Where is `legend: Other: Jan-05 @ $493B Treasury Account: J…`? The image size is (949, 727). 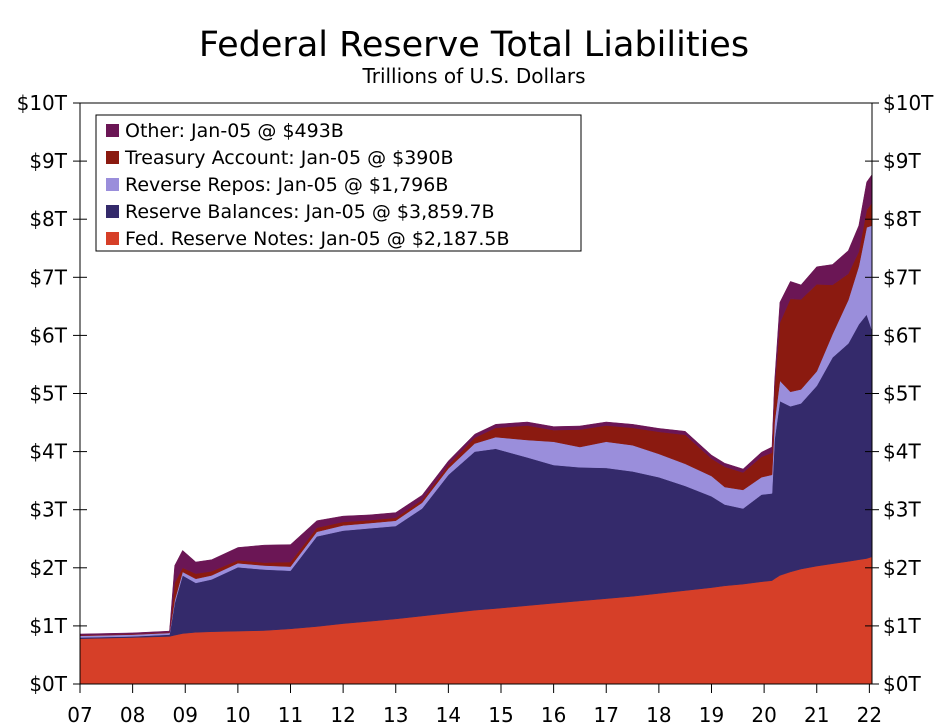
legend: Other: Jan-05 @ $493B Treasury Account: J… is located at coordinates (338, 183).